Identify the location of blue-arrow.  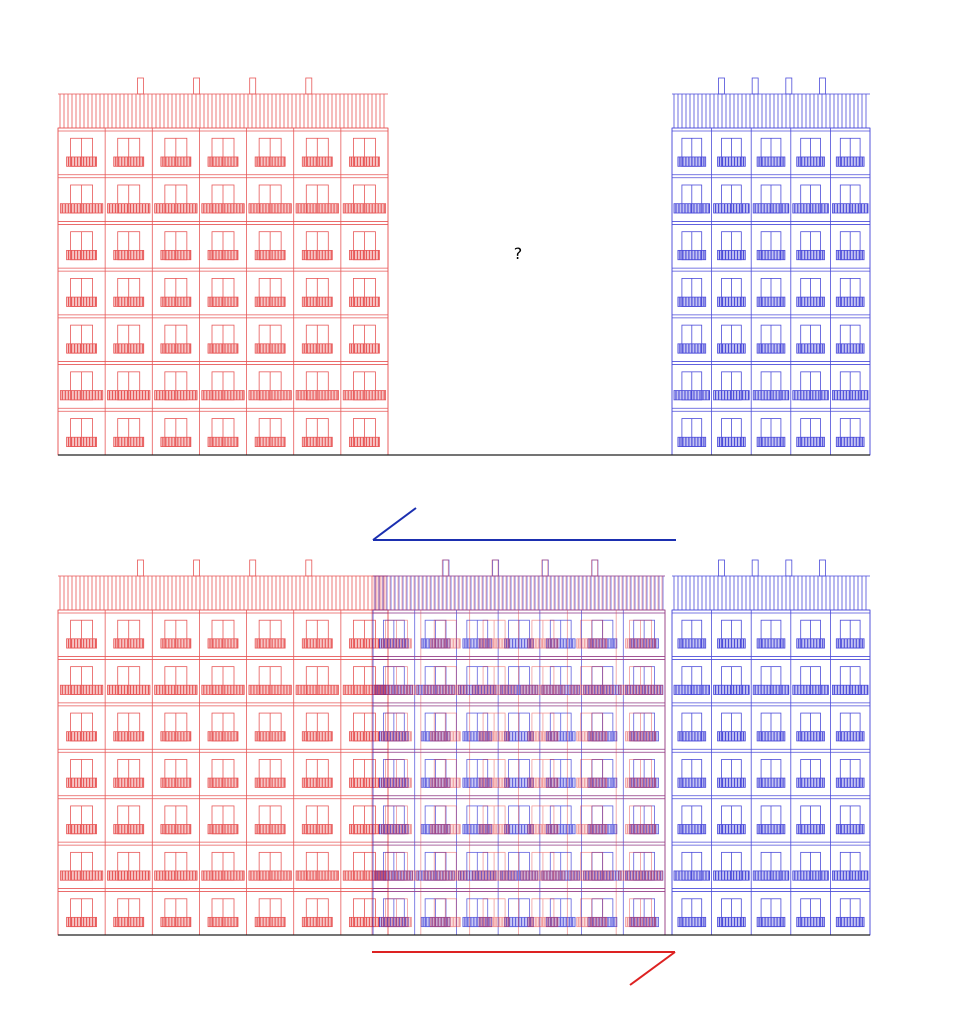
(524, 524).